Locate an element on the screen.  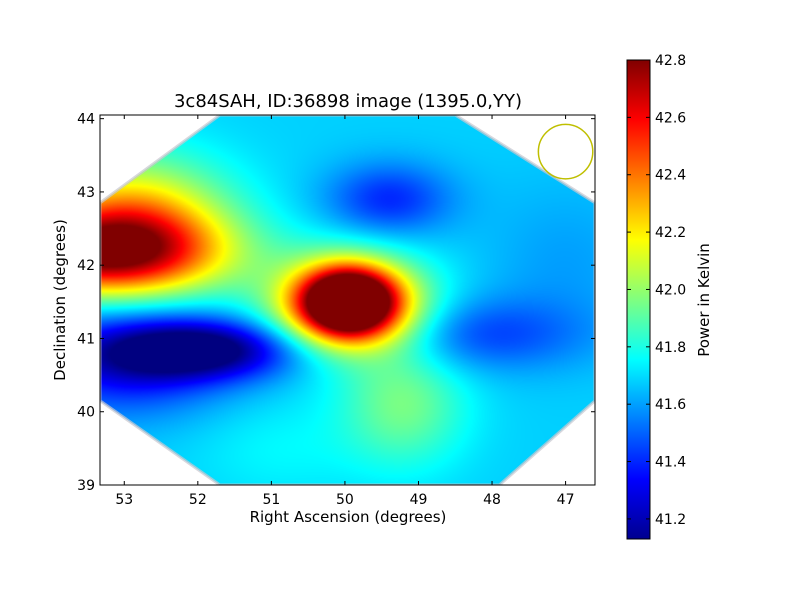
colorbar-tick-label: 41.4 is located at coordinates (670, 463).